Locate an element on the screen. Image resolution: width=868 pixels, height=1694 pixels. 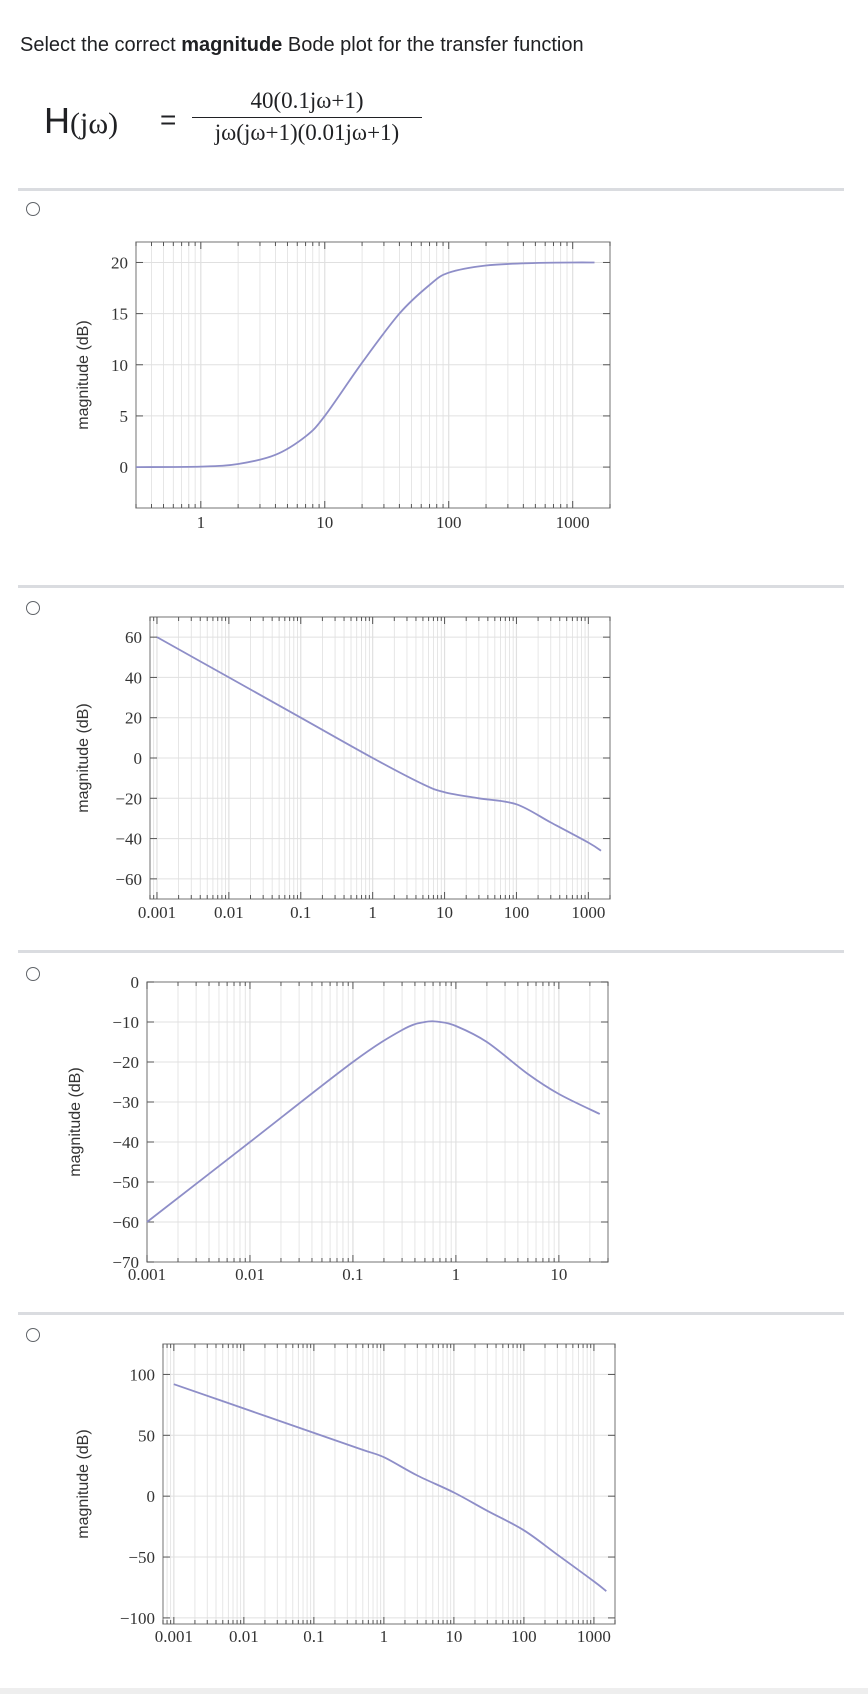
formula-numerator: 40(0.1jω+1) is located at coordinates (307, 103).